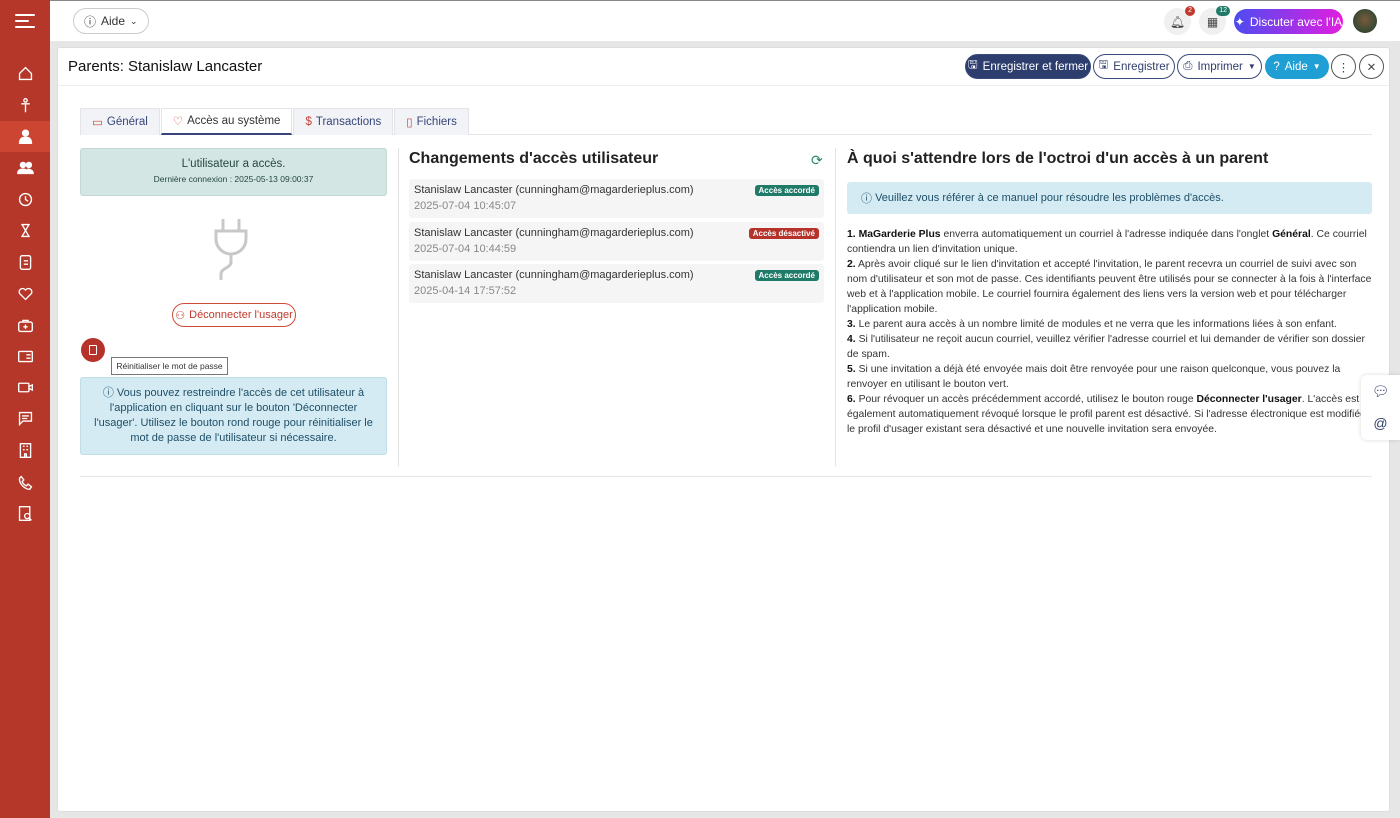  I want to click on print-label: Imprimer, so click(1220, 66).